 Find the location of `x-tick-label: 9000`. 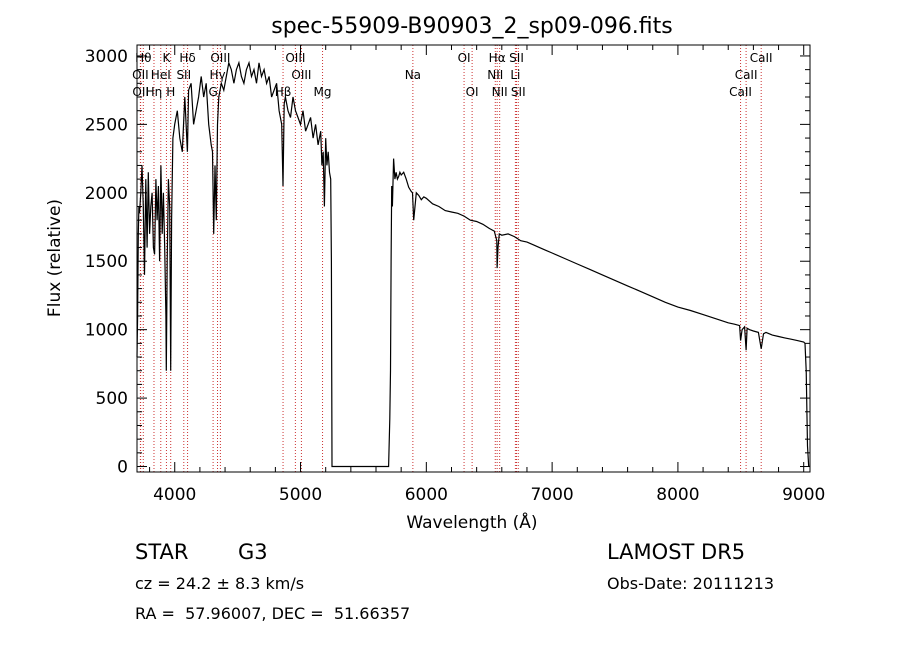

x-tick-label: 9000 is located at coordinates (803, 495).